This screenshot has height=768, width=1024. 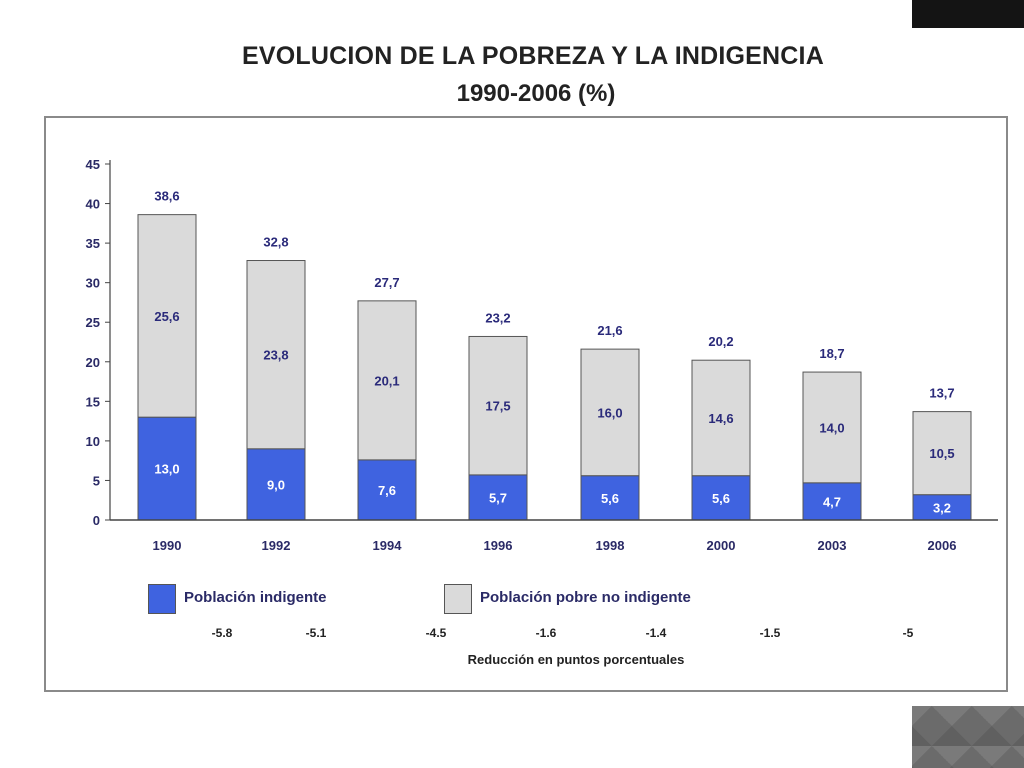 I want to click on data-label-total: 23,2, so click(x=497, y=317).